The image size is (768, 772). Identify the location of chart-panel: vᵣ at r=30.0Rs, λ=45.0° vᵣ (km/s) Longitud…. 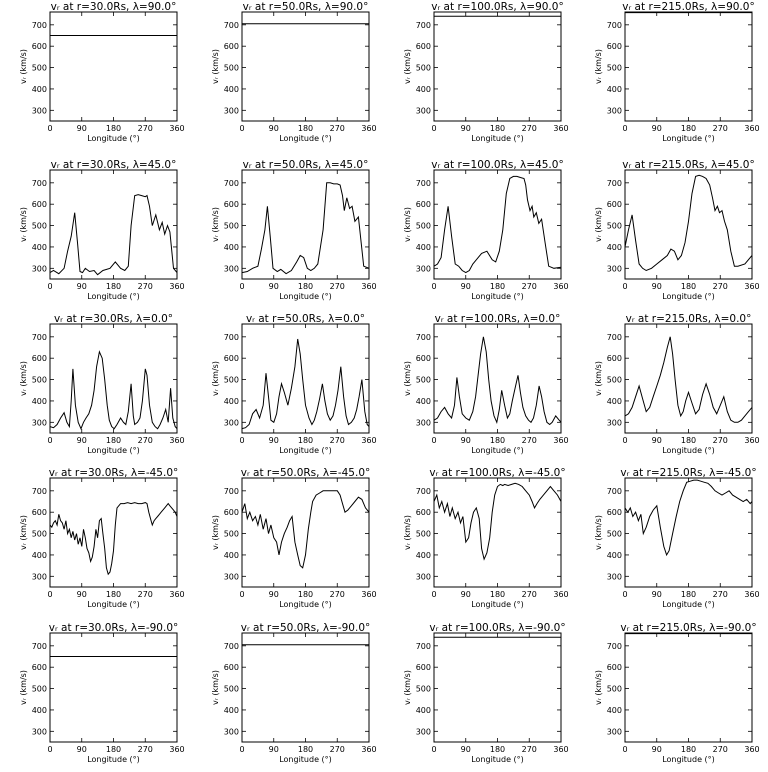
(102, 230).